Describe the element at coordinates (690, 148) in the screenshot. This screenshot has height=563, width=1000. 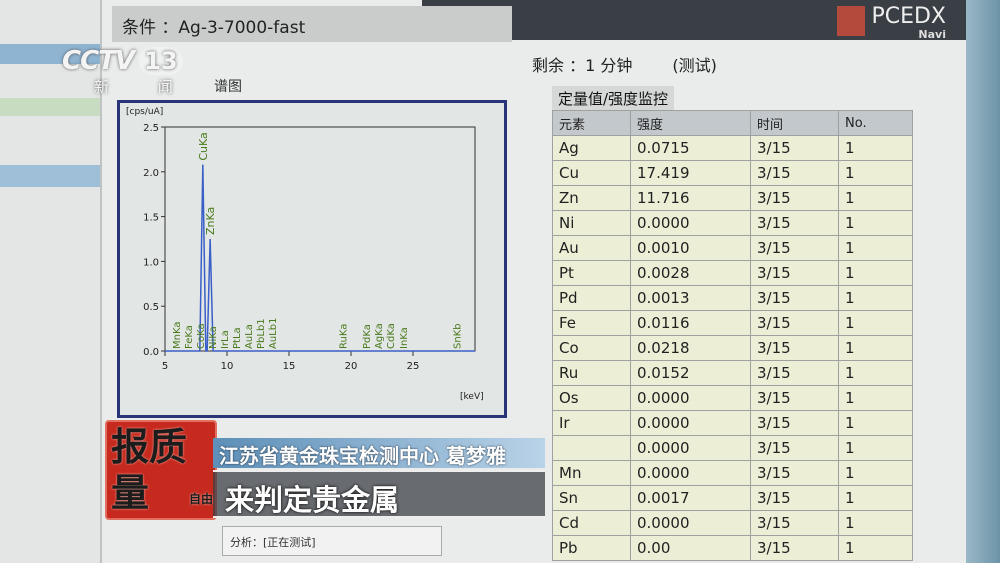
I see `table-cell: 0.0715` at that location.